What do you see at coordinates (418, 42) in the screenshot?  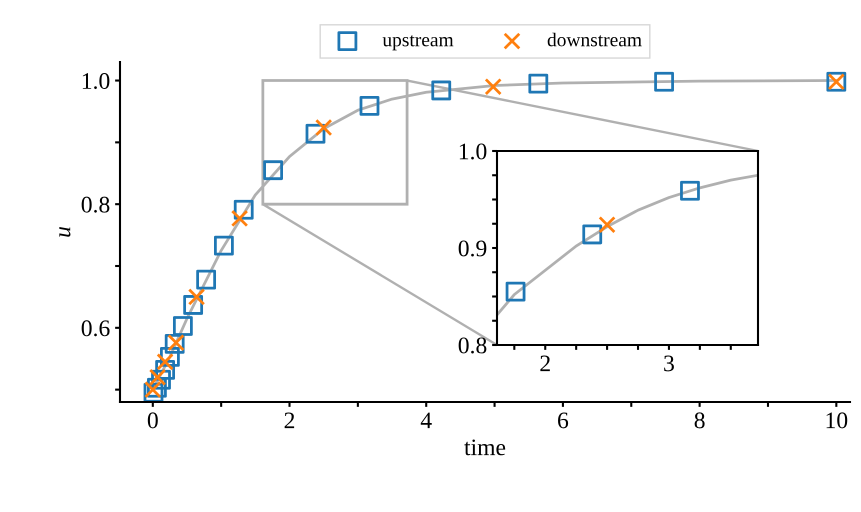 I see `legend-label: upstream` at bounding box center [418, 42].